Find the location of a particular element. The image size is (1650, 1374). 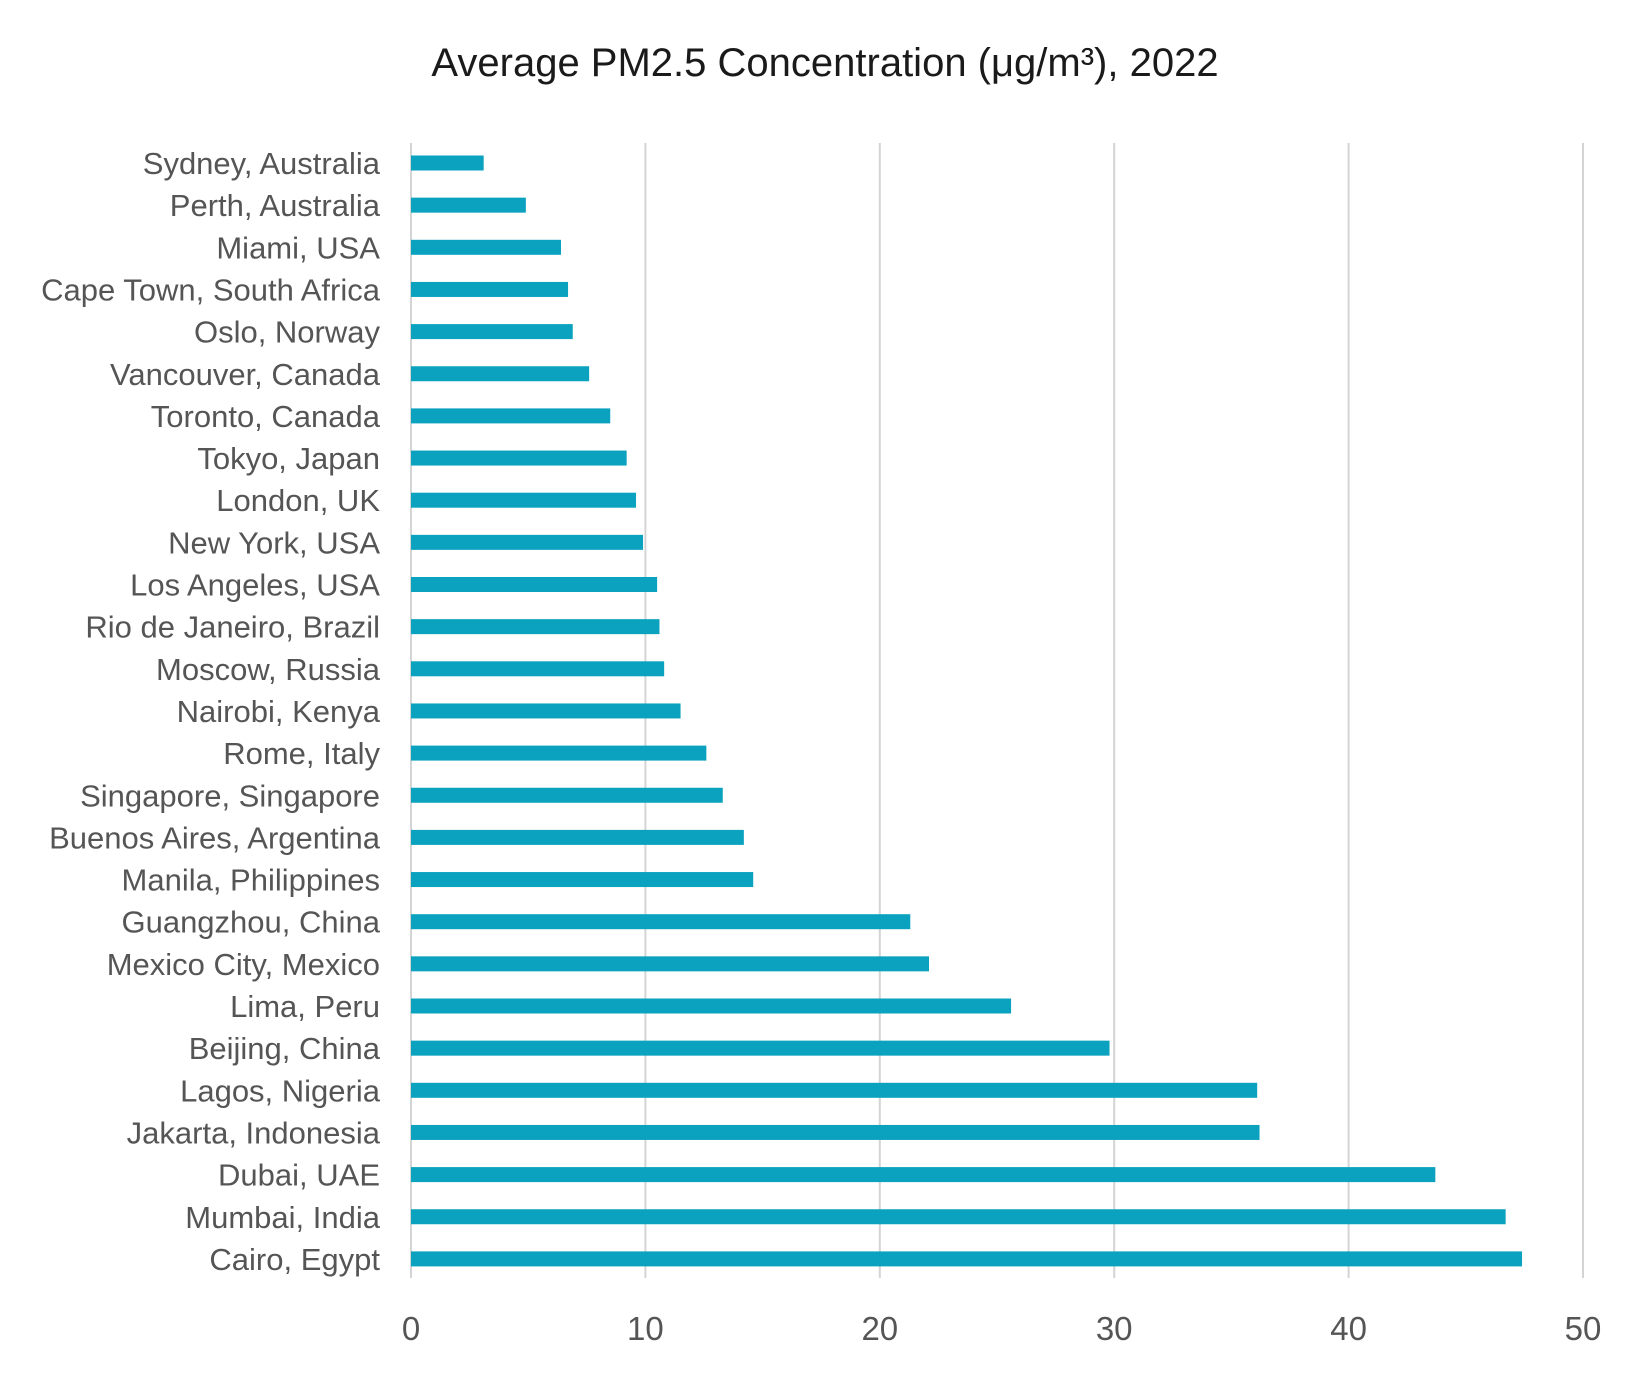

x-tick-label: 30 is located at coordinates (1114, 1328).